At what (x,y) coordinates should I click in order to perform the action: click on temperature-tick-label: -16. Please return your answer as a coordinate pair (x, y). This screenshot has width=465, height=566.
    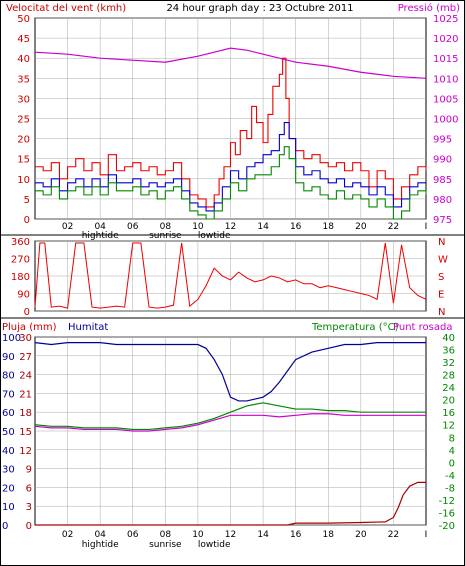
    Looking at the image, I should click on (447, 513).